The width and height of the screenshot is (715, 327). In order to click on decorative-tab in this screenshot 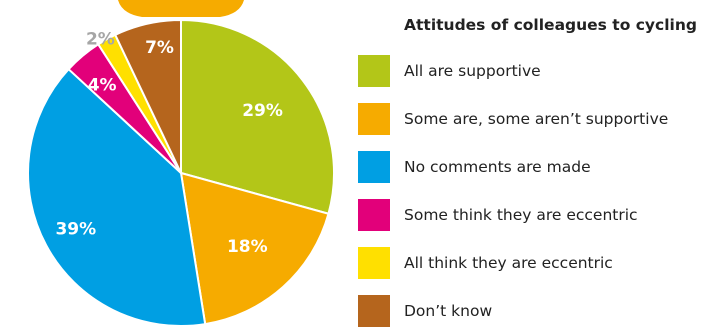, I will do `click(181, 8)`.